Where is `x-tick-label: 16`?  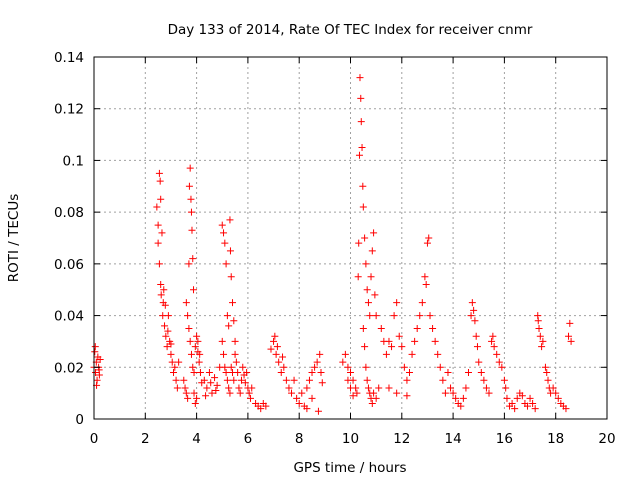 x-tick-label: 16 is located at coordinates (504, 439).